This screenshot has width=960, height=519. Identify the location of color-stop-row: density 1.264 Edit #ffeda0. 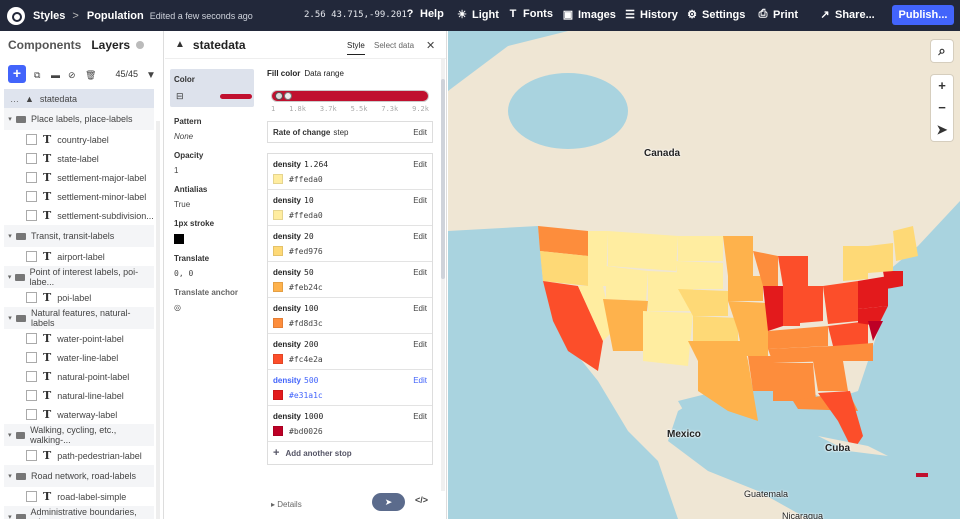
(350, 172).